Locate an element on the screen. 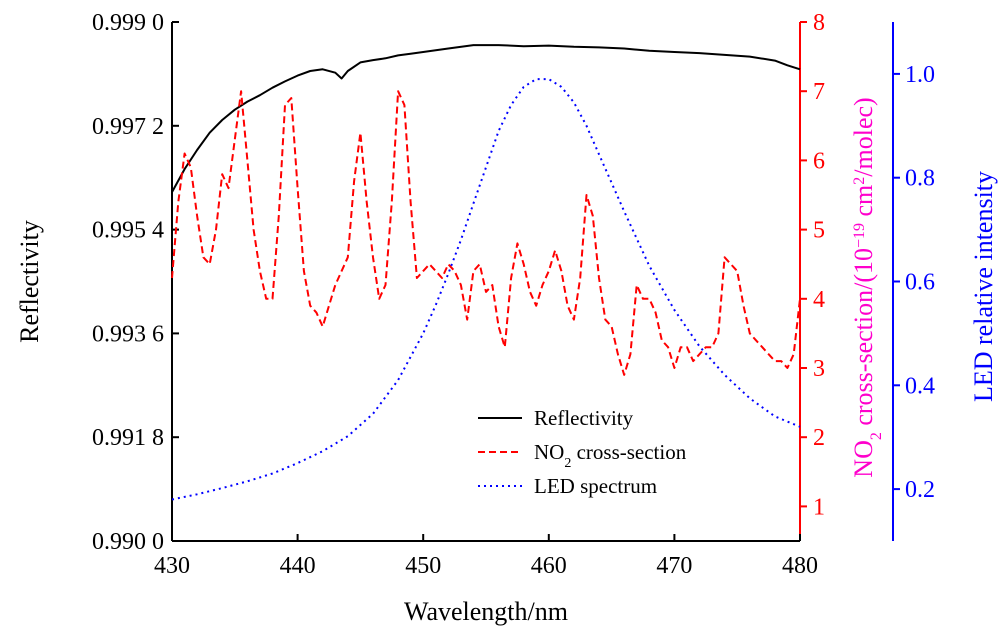 Image resolution: width=1000 pixels, height=634 pixels. x-tick-label: 460 is located at coordinates (549, 566).